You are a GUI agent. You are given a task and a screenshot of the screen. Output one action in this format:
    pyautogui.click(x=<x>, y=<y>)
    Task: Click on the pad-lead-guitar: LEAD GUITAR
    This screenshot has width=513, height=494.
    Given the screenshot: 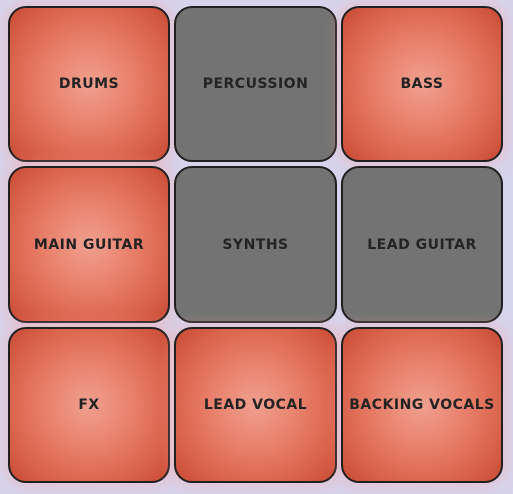 What is the action you would take?
    pyautogui.click(x=422, y=244)
    